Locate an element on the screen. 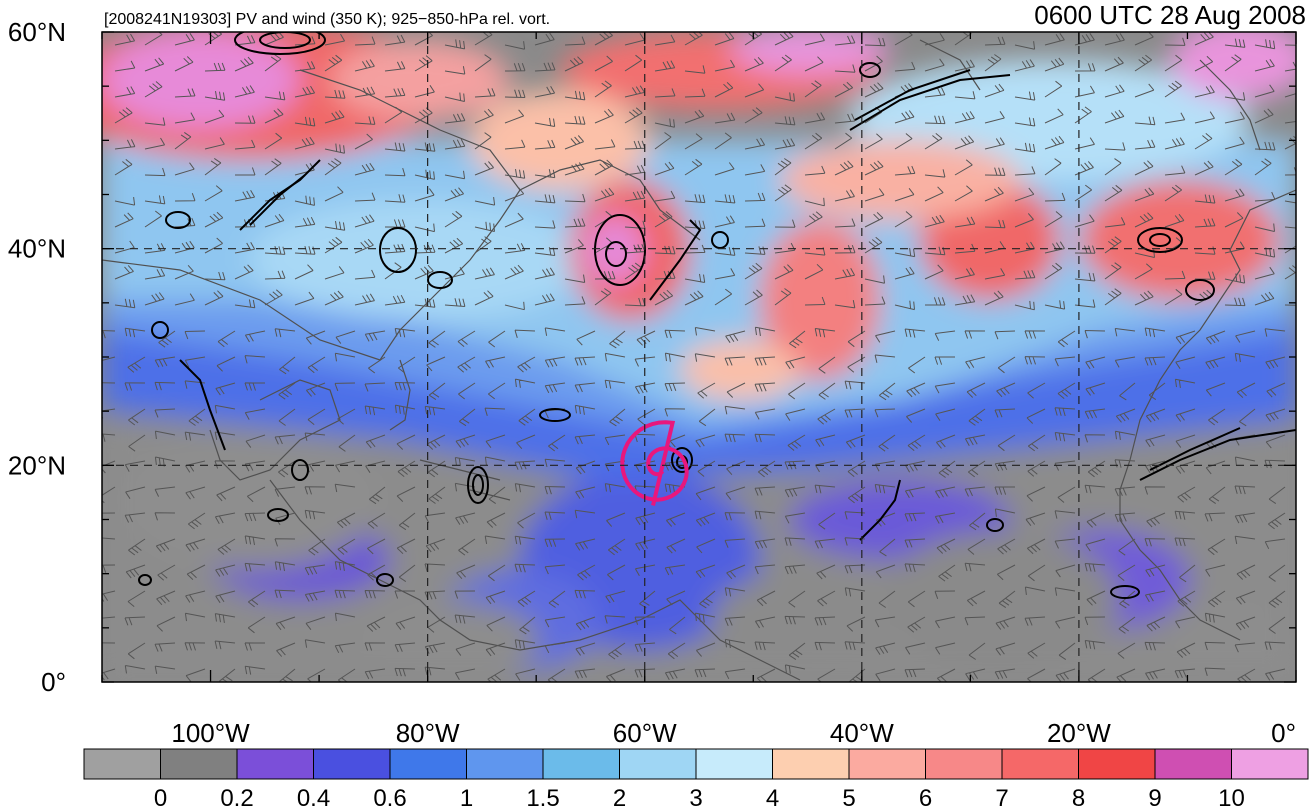 Image resolution: width=1312 pixels, height=810 pixels. latitude-labels: 60°N 40°N 20°N 0° is located at coordinates (37, 357).